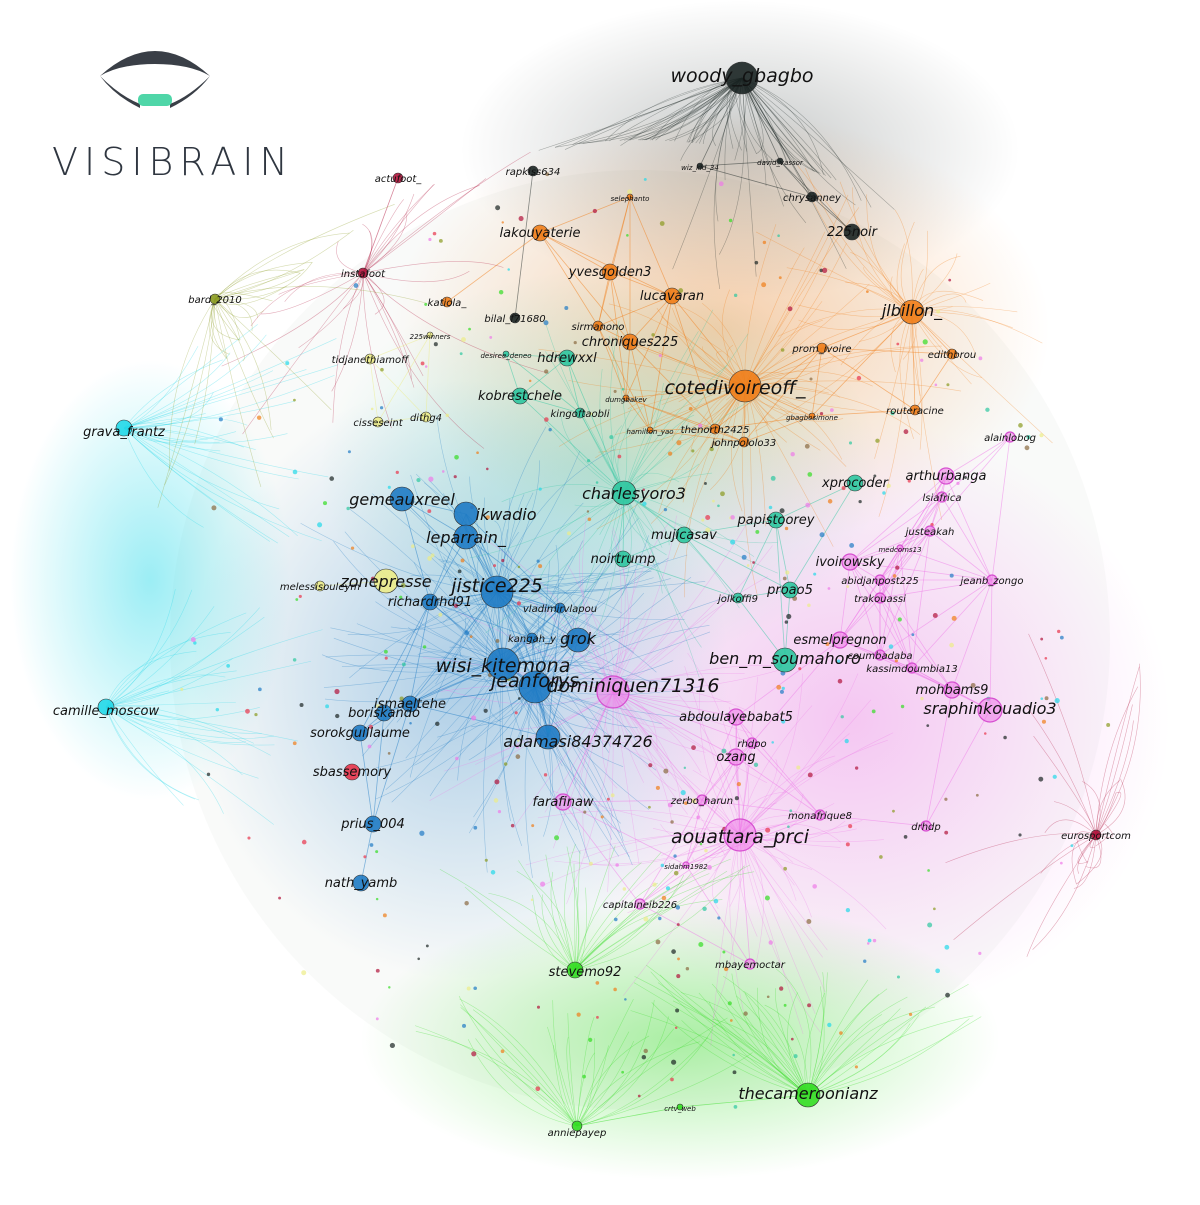  I want to click on node-eurosportcom, so click(1096, 835).